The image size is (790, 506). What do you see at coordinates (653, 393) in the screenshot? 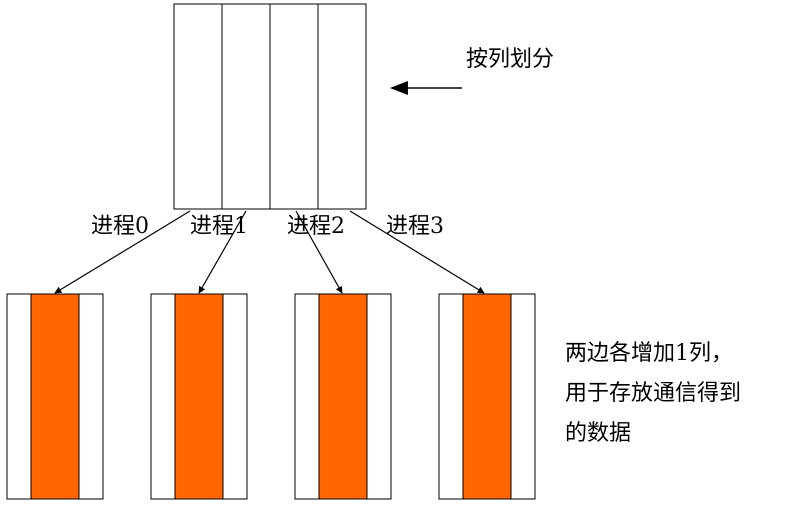
I see `note-line-2: 用于存放通信得到` at bounding box center [653, 393].